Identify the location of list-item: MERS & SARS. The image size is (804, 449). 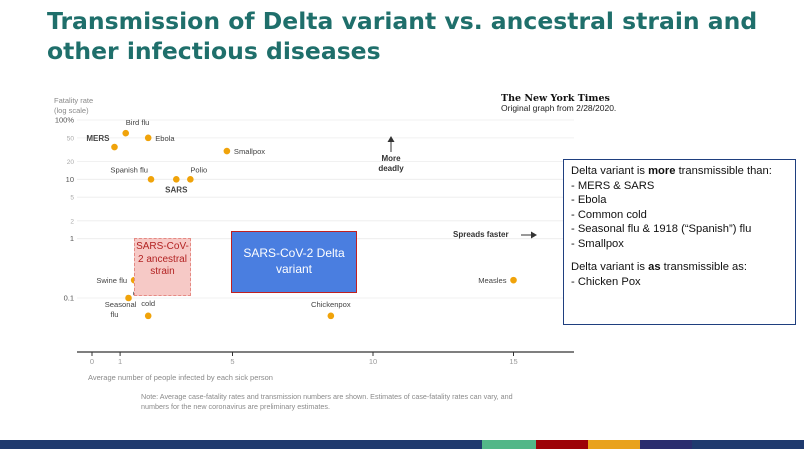
(679, 186).